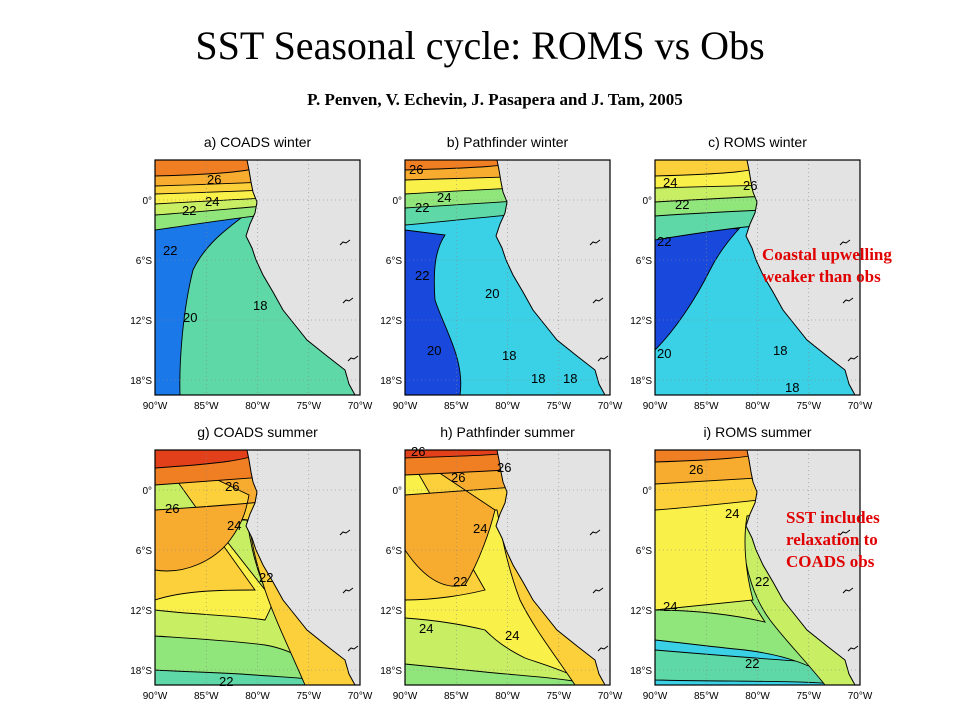  Describe the element at coordinates (827, 266) in the screenshot. I see `note-upwelling: Coastal upwelling weaker than obs` at that location.